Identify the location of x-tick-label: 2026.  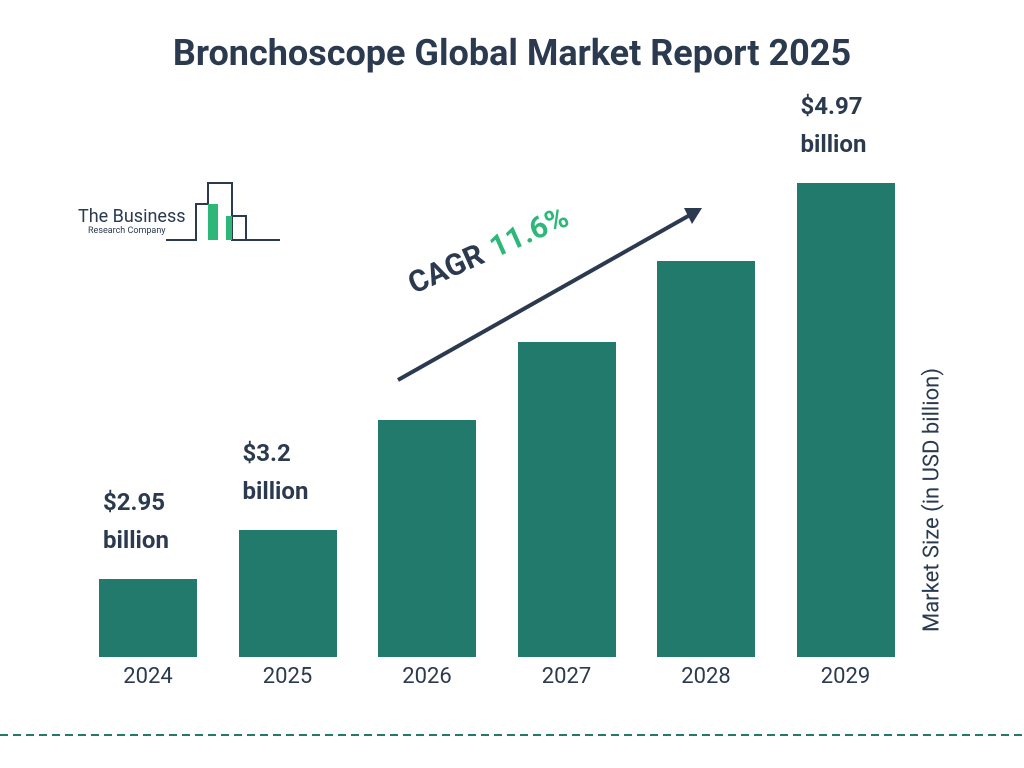
(427, 676).